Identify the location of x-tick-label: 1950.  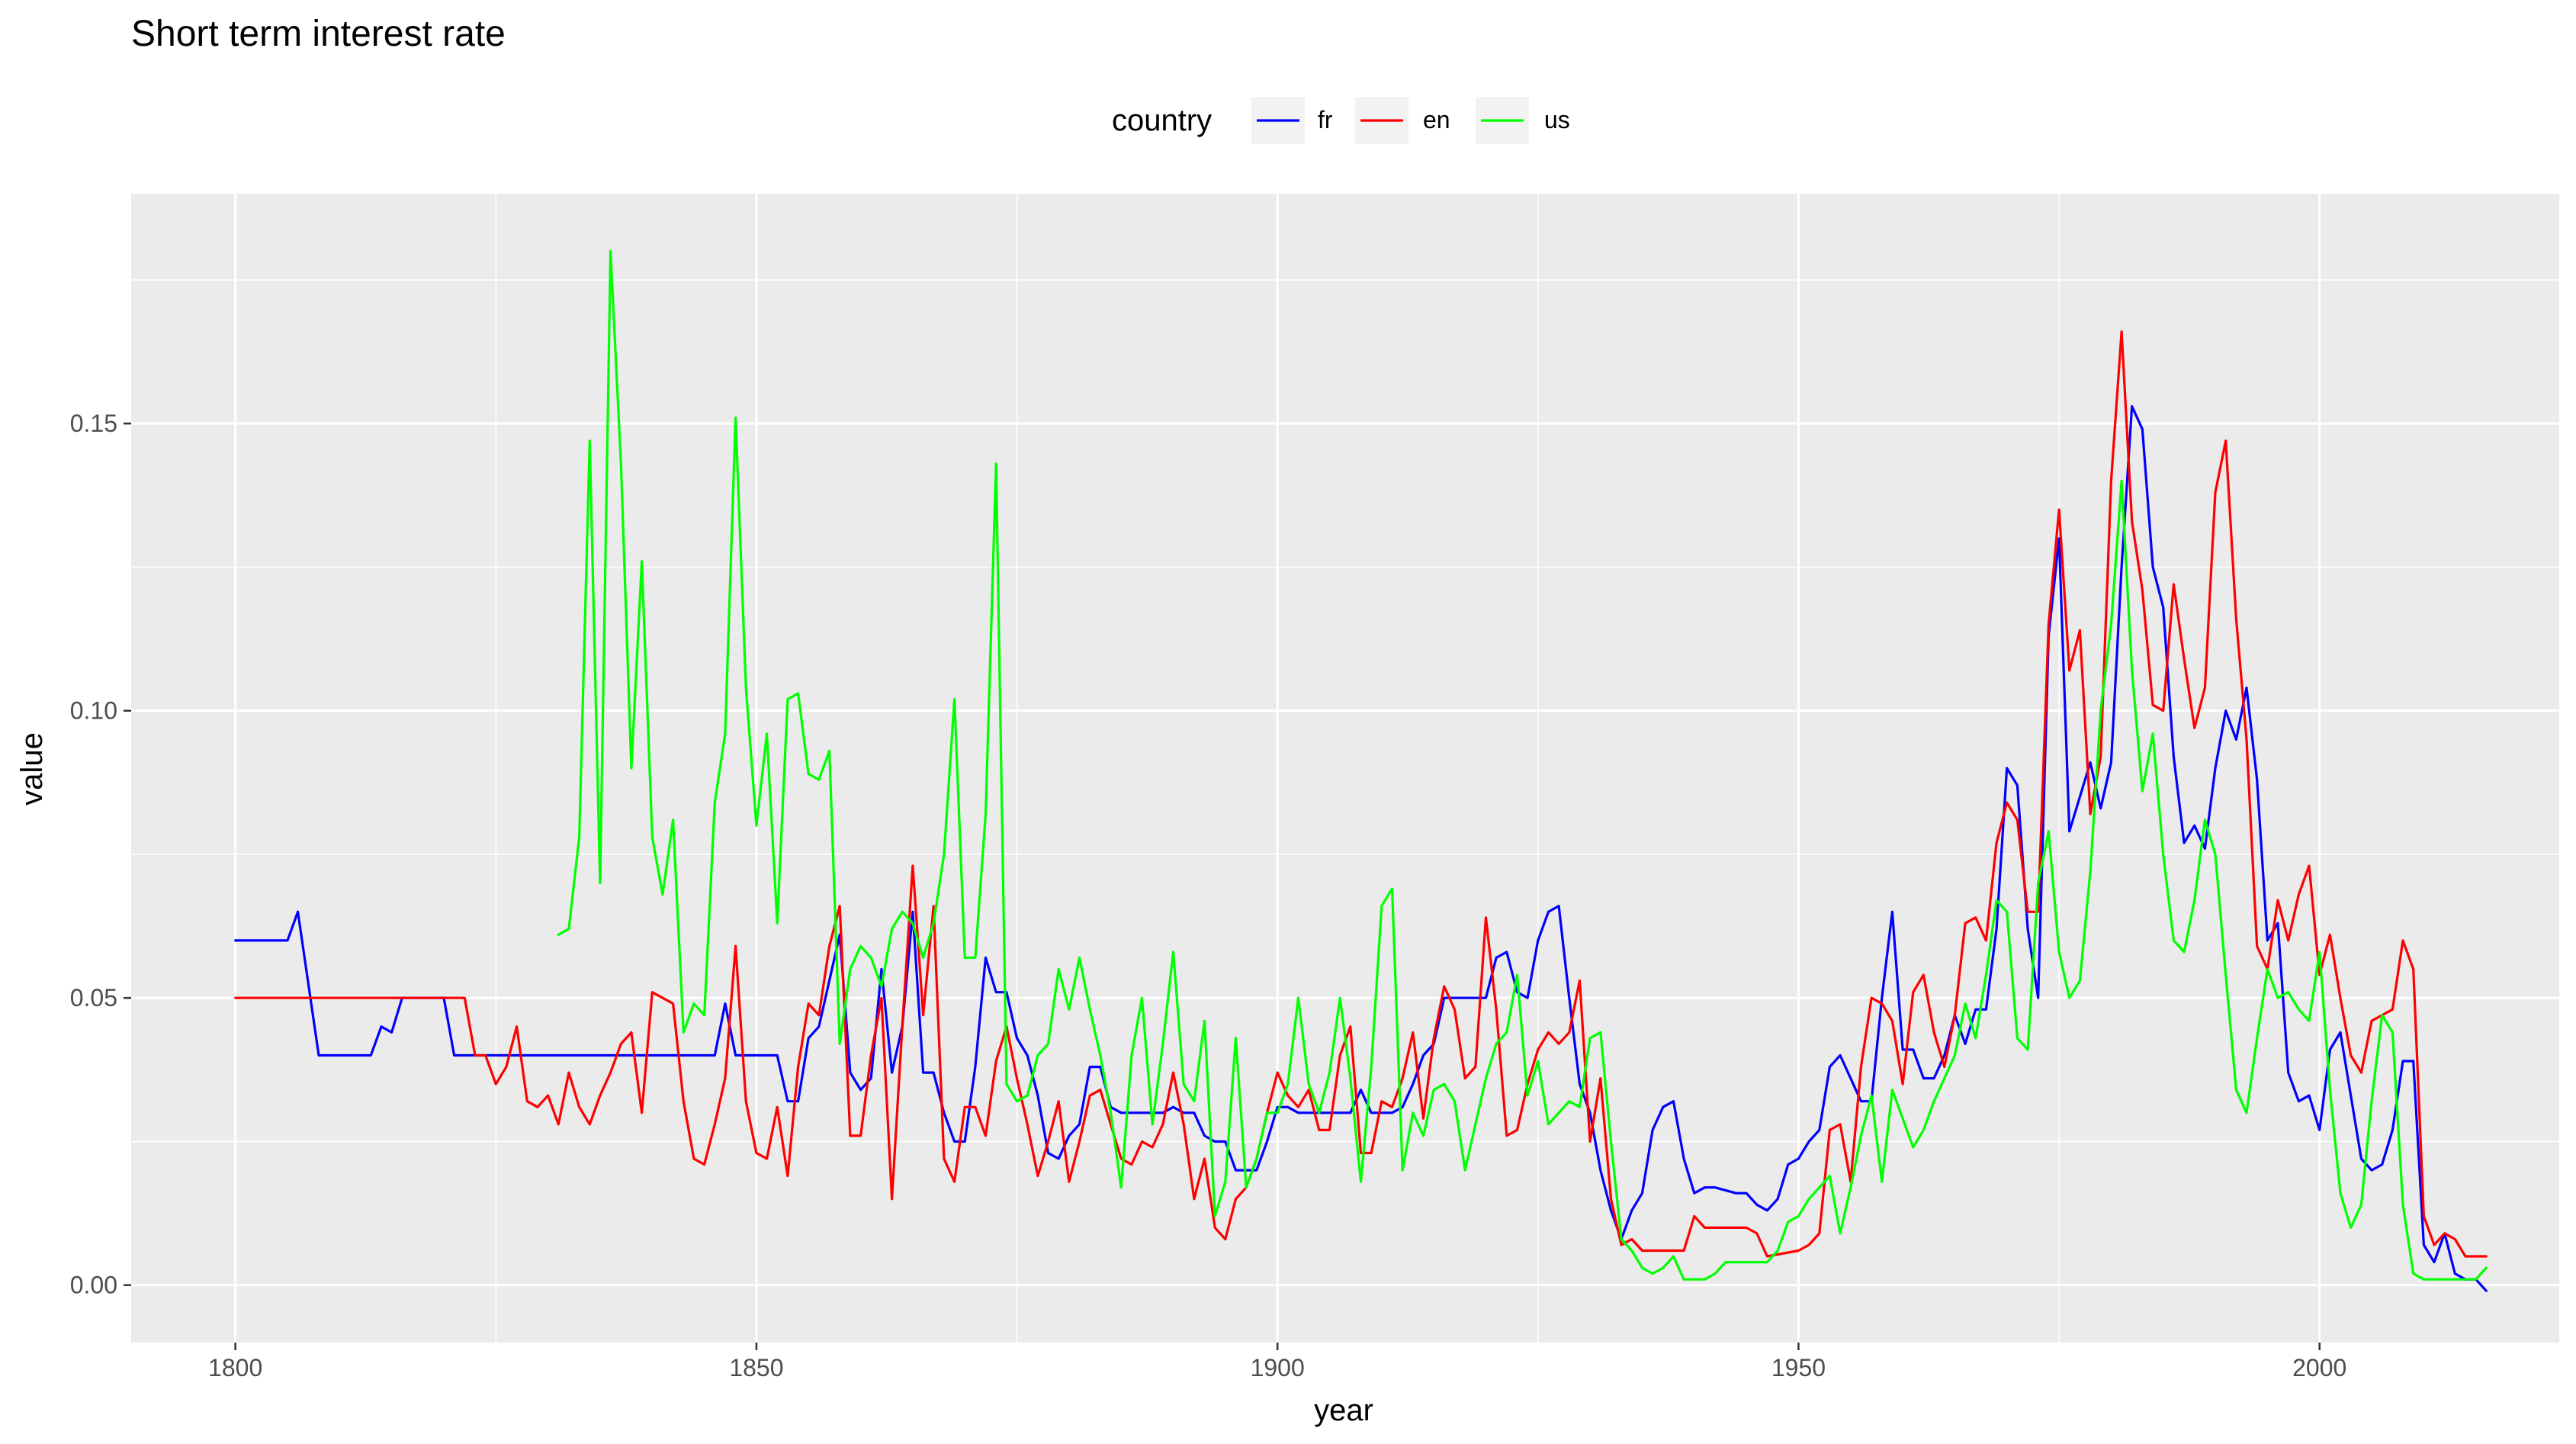
(1798, 1368).